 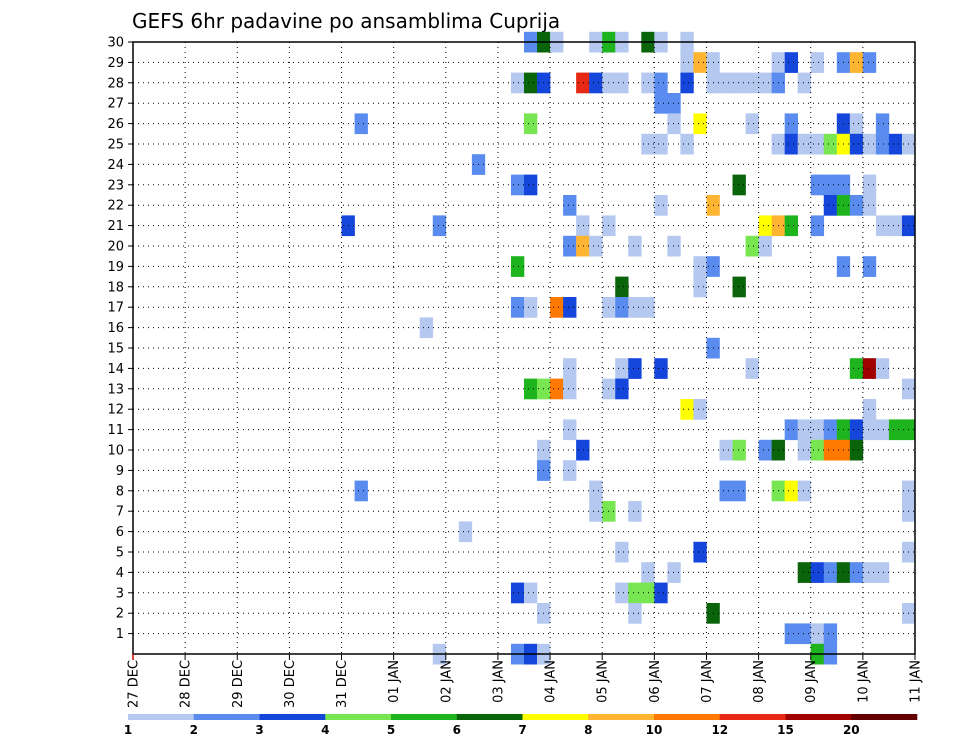 I want to click on y-tick-label: 18, so click(x=115, y=287).